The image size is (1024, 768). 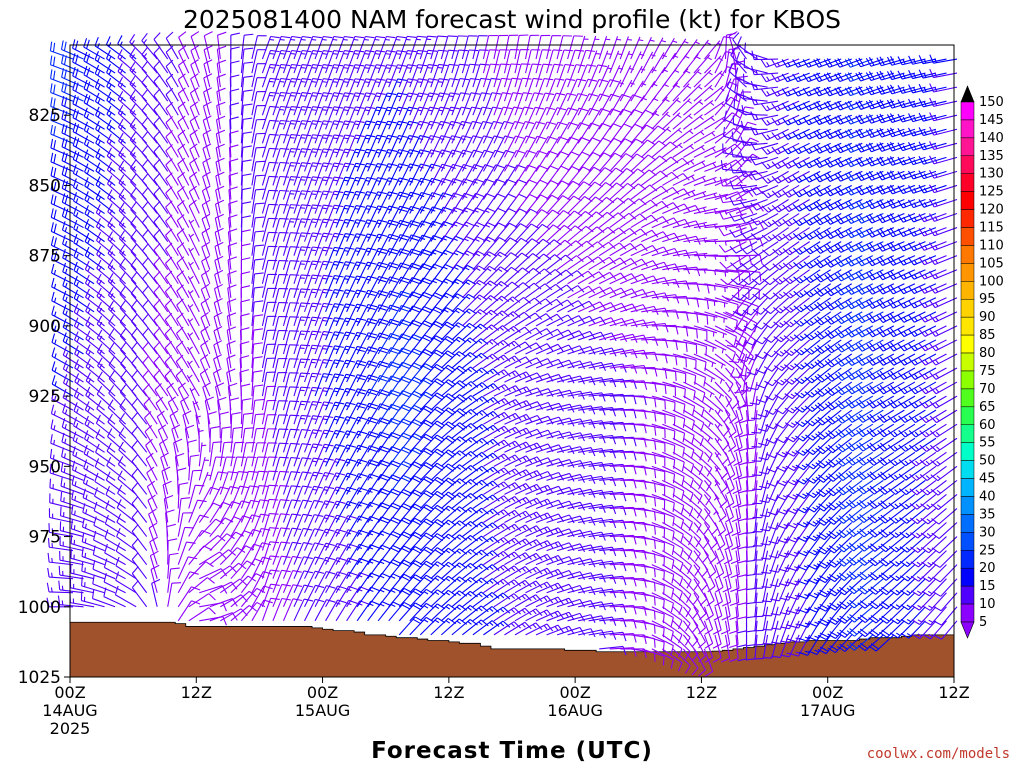 I want to click on surface-terrain, so click(x=512, y=649).